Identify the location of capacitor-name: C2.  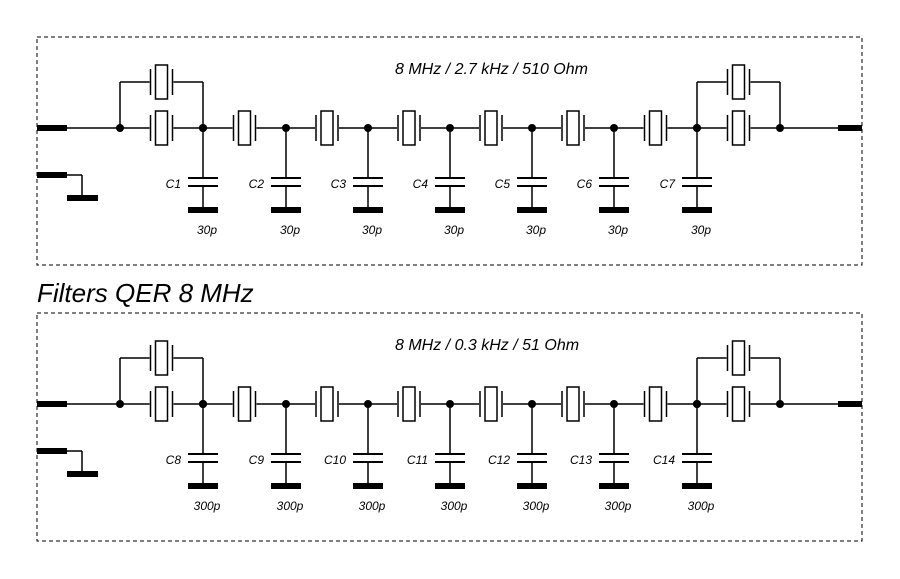
(257, 184).